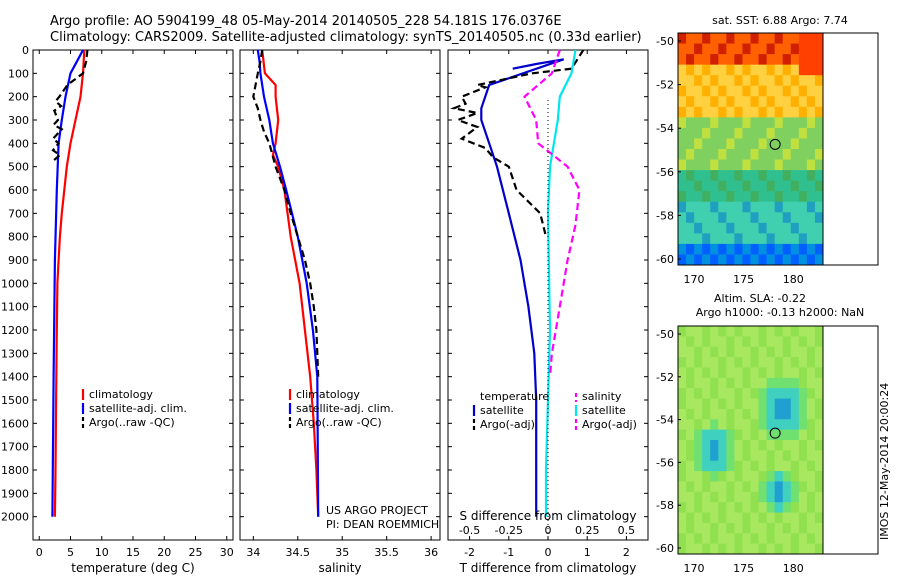 This screenshot has height=580, width=900. What do you see at coordinates (751, 440) in the screenshot?
I see `sla-map` at bounding box center [751, 440].